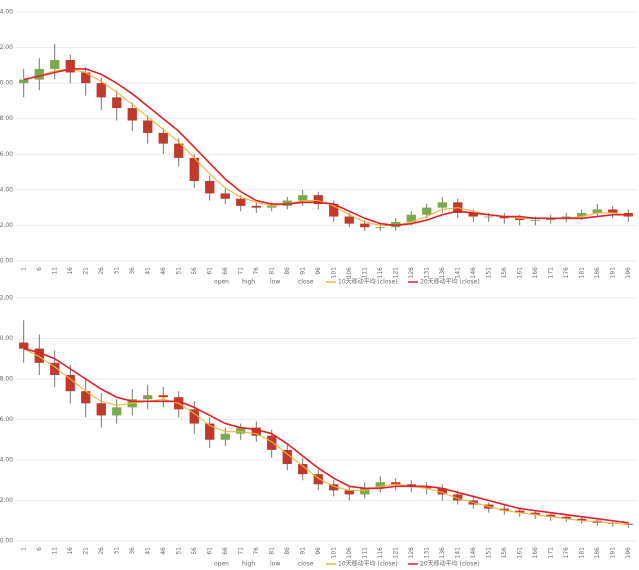  What do you see at coordinates (612, 553) in the screenshot?
I see `x-tick-label: 191` at bounding box center [612, 553].